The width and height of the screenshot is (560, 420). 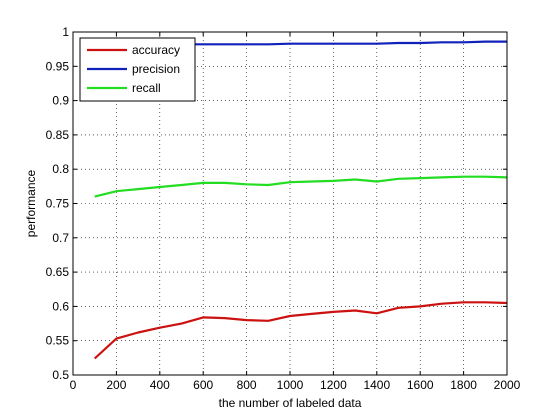 What do you see at coordinates (65, 32) in the screenshot?
I see `y-tick-label: 1` at bounding box center [65, 32].